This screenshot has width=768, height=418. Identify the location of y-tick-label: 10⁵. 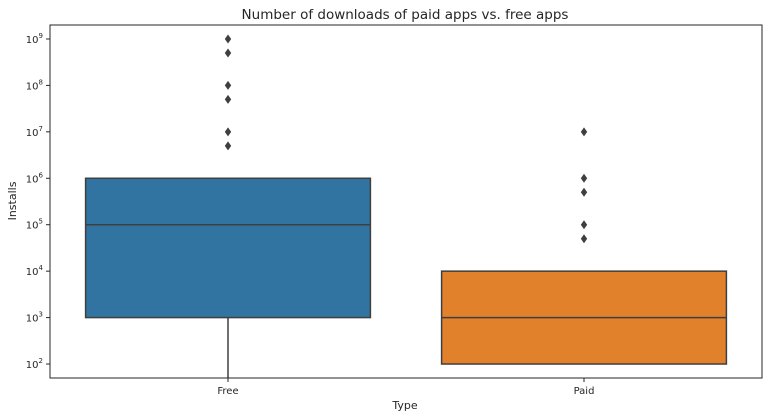
(34, 225).